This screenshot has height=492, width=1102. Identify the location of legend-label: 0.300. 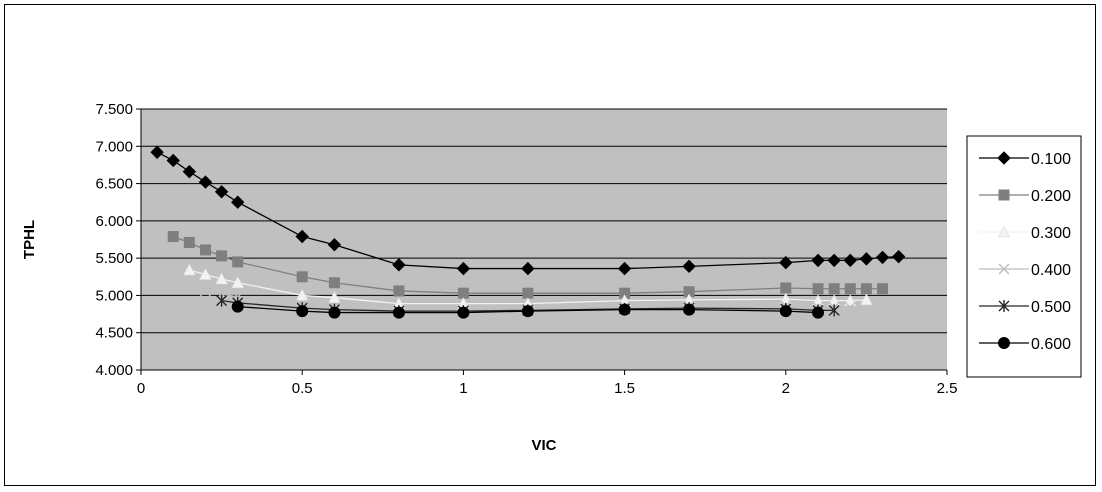
(1051, 233).